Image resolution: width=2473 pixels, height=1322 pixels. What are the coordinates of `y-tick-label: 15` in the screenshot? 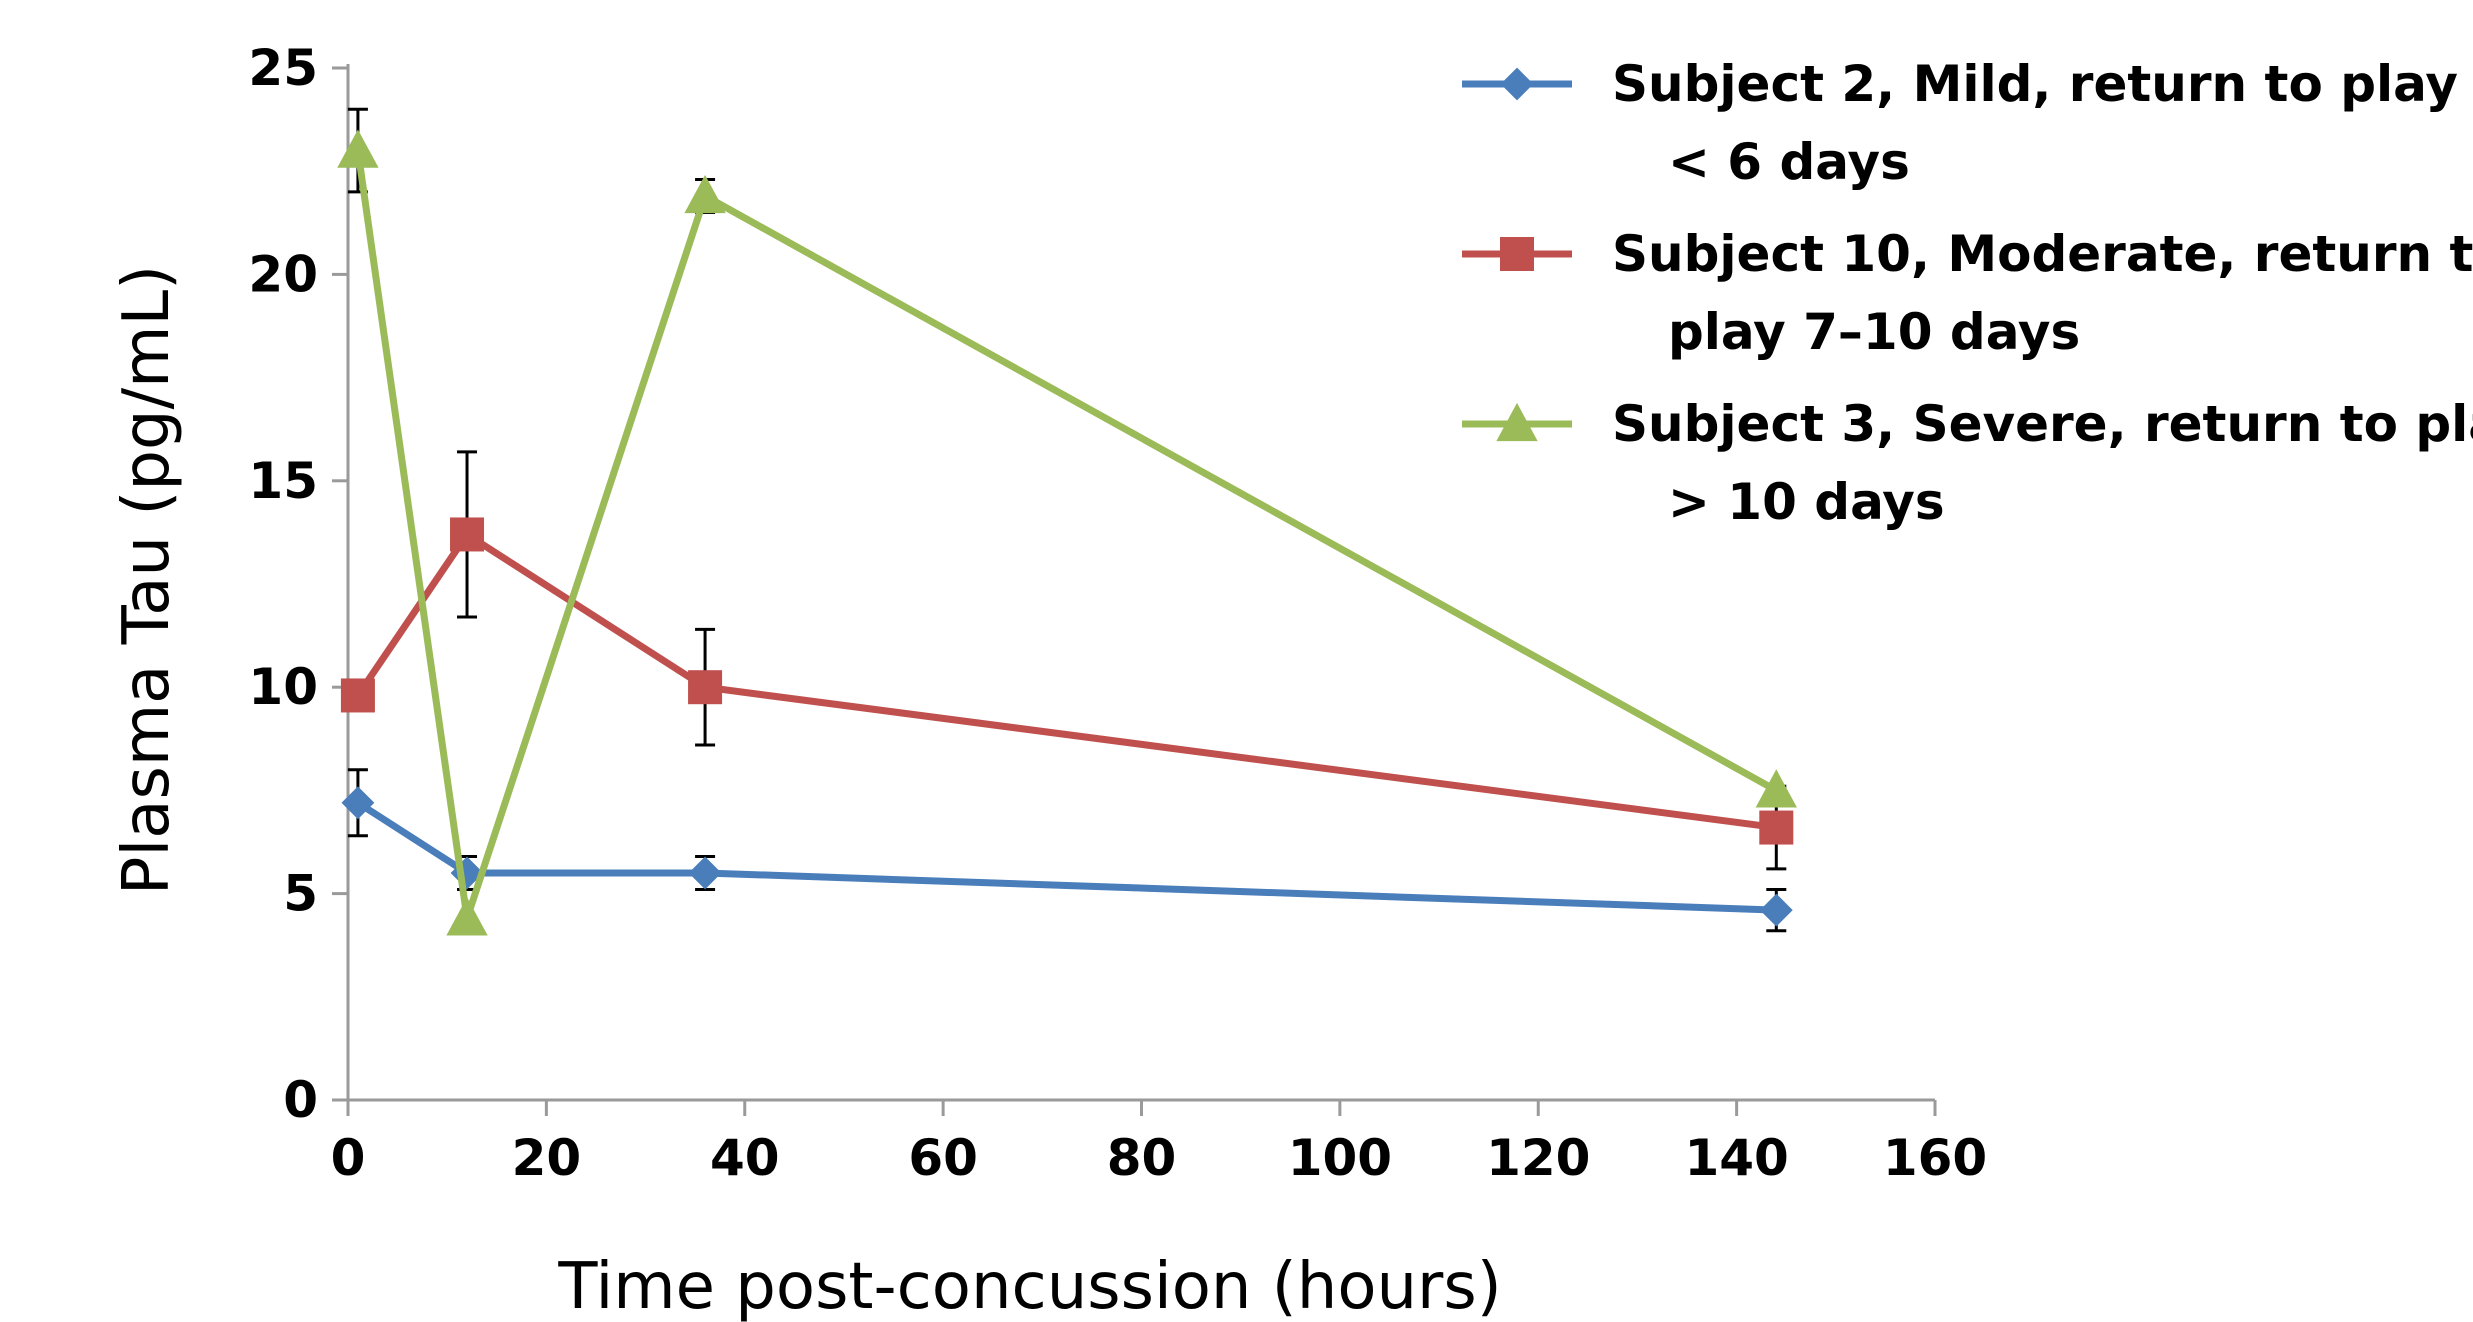 It's located at (283, 481).